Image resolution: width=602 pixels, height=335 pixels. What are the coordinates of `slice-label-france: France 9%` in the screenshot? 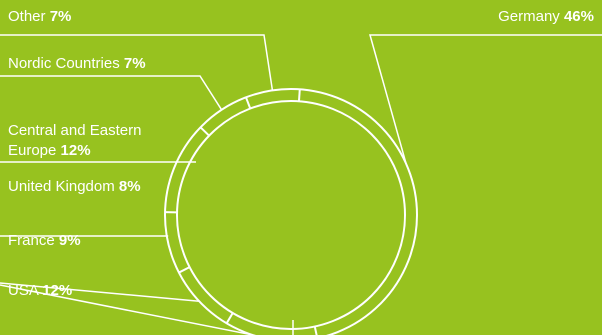 It's located at (44, 240).